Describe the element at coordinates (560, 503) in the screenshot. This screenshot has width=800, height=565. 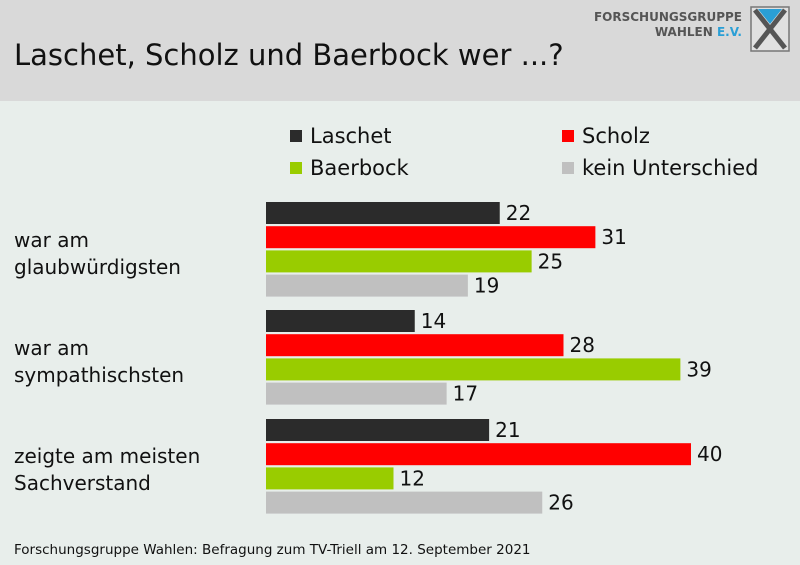
I see `data-label-kein-unterschied-2: 26` at that location.